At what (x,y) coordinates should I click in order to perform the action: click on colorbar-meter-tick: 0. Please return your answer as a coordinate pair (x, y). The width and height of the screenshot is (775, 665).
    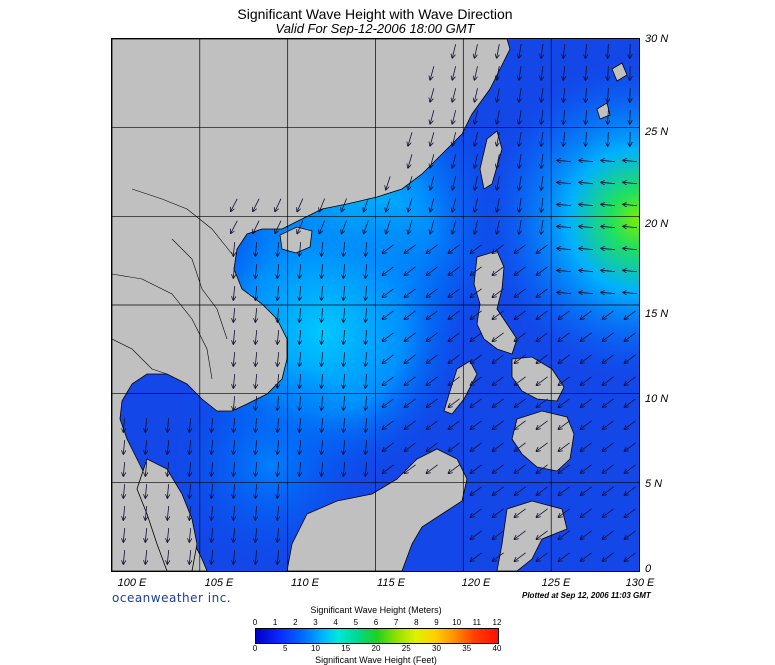
    Looking at the image, I should click on (255, 622).